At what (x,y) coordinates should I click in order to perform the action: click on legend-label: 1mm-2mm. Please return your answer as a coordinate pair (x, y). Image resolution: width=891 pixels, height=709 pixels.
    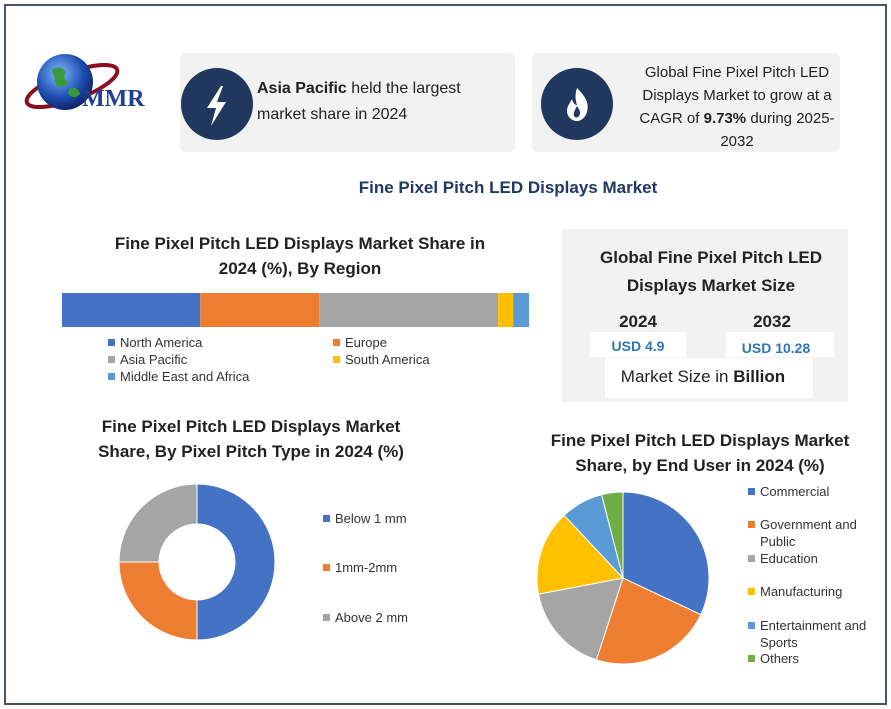
    Looking at the image, I should click on (366, 567).